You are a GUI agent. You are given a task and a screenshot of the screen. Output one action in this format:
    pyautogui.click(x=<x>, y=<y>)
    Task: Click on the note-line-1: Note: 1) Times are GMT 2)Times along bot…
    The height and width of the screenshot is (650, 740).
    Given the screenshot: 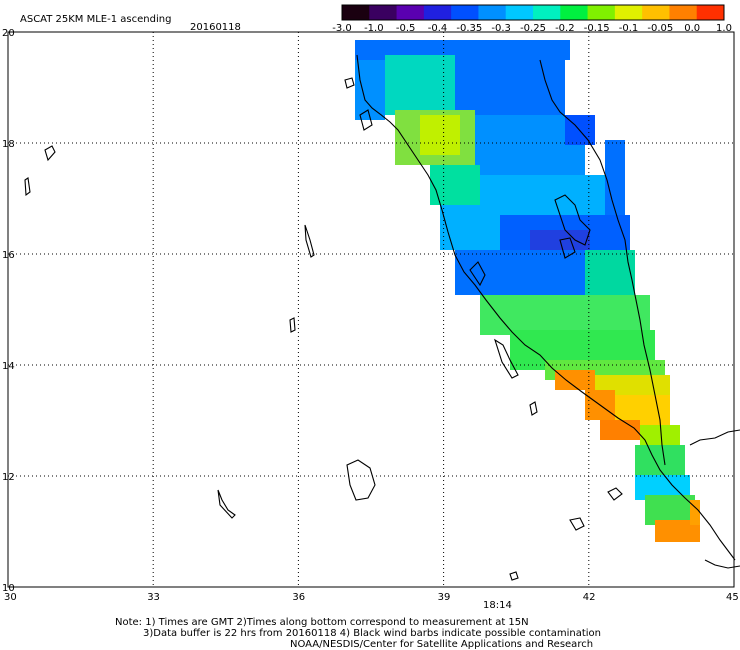 What is the action you would take?
    pyautogui.click(x=322, y=622)
    